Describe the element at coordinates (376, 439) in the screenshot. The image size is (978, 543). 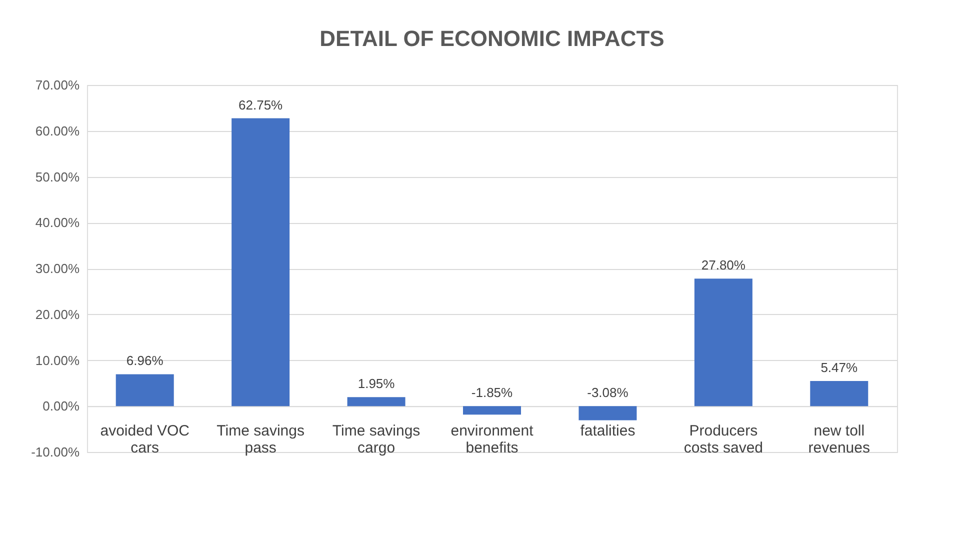
I see `x-tick-label: Time savings cargo` at that location.